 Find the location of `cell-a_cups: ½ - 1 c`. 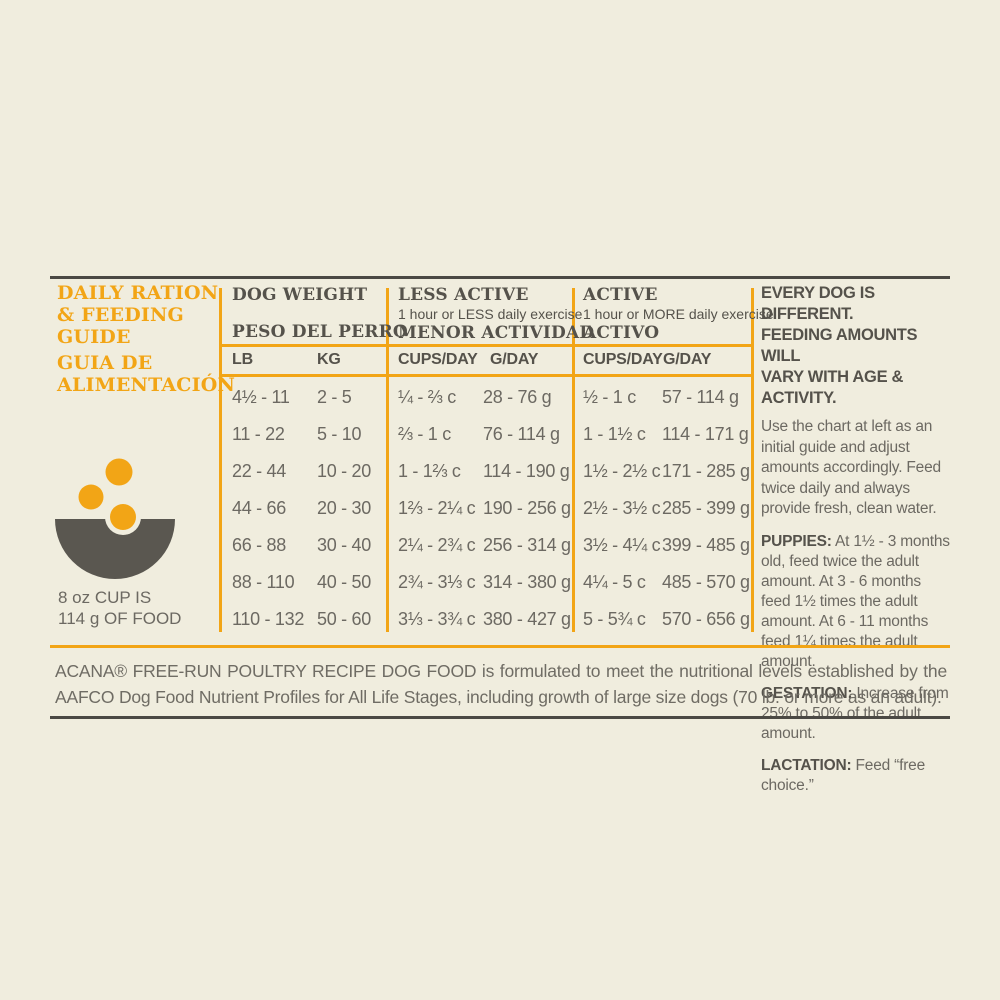

cell-a_cups: ½ - 1 c is located at coordinates (609, 397).